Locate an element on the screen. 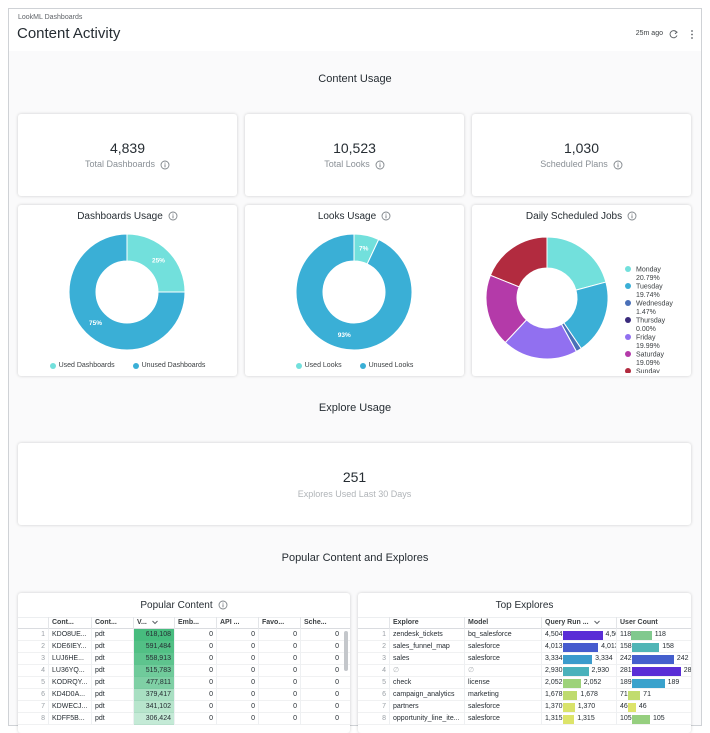  kpi-label: Explores Used Last 30 Days is located at coordinates (354, 494).